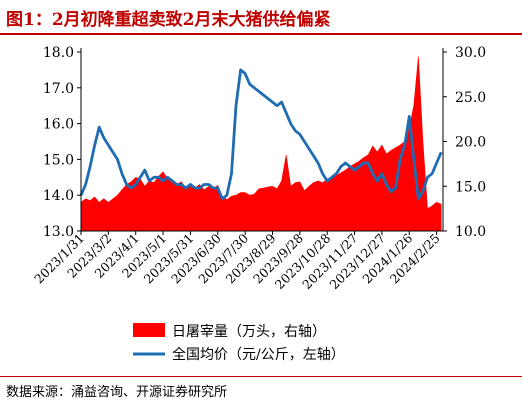 The width and height of the screenshot is (522, 405). I want to click on left-tick-label: 17.0, so click(58, 89).